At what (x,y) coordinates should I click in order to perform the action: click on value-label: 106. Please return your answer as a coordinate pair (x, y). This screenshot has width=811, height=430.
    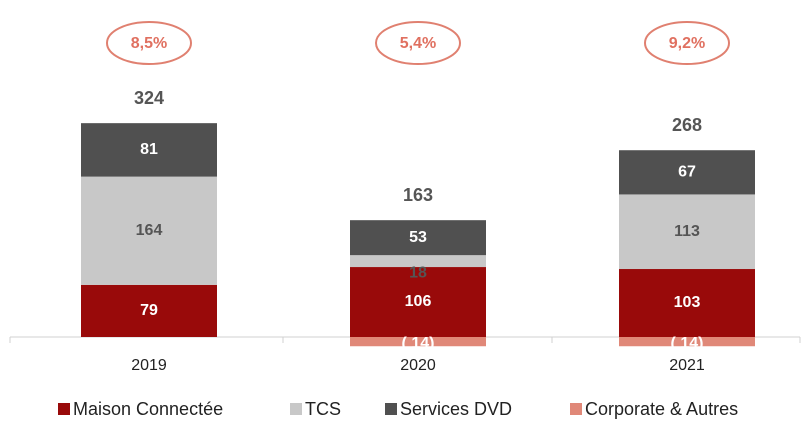
    Looking at the image, I should click on (418, 301).